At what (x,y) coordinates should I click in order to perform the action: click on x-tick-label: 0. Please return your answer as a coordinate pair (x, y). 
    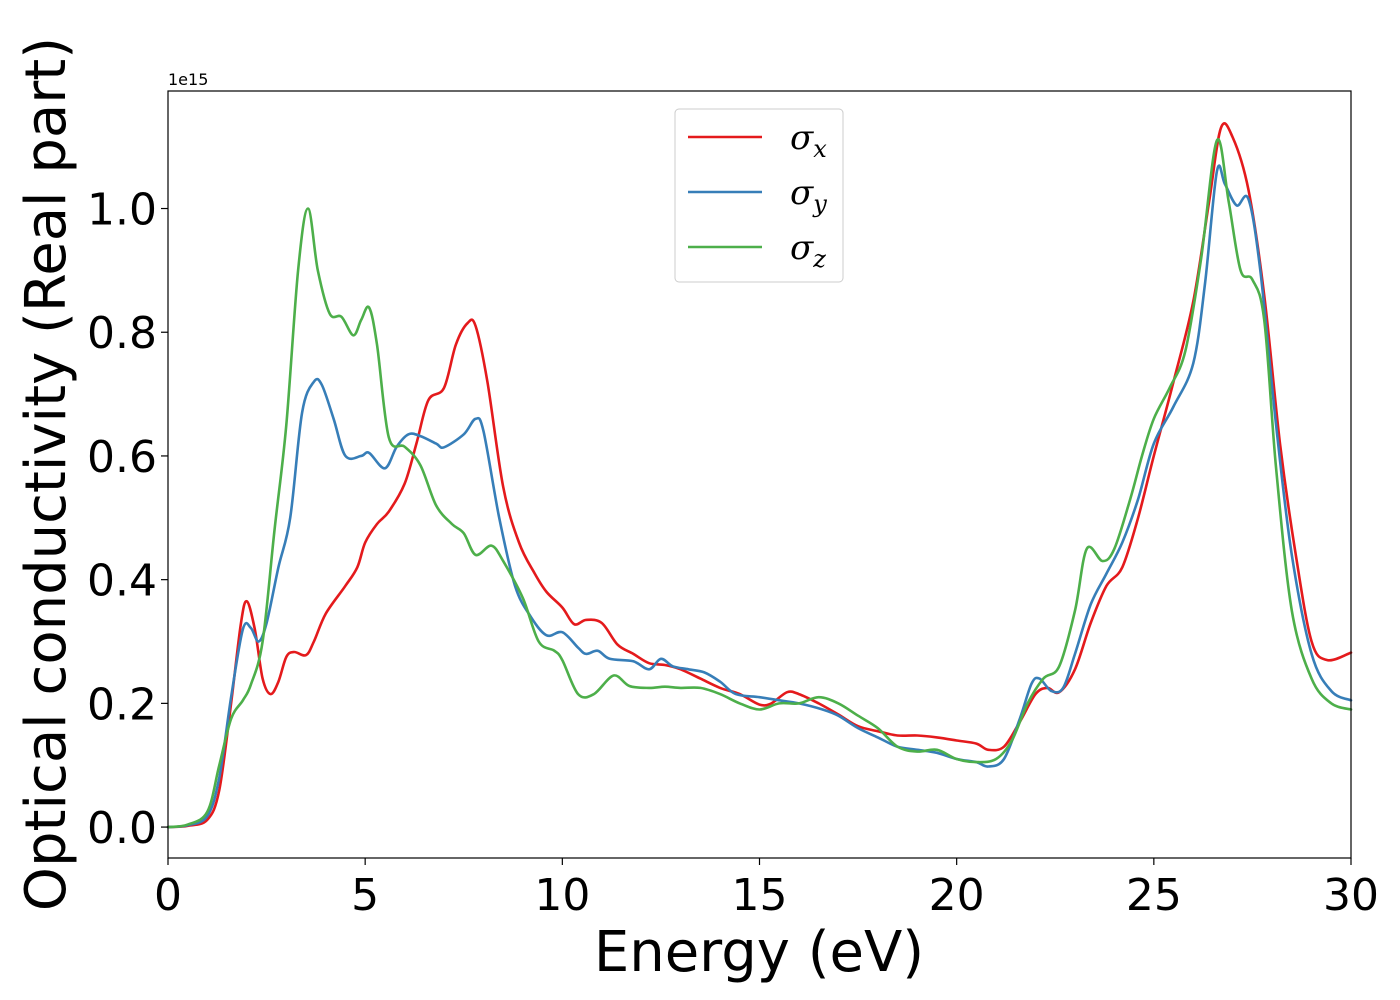
    Looking at the image, I should click on (168, 895).